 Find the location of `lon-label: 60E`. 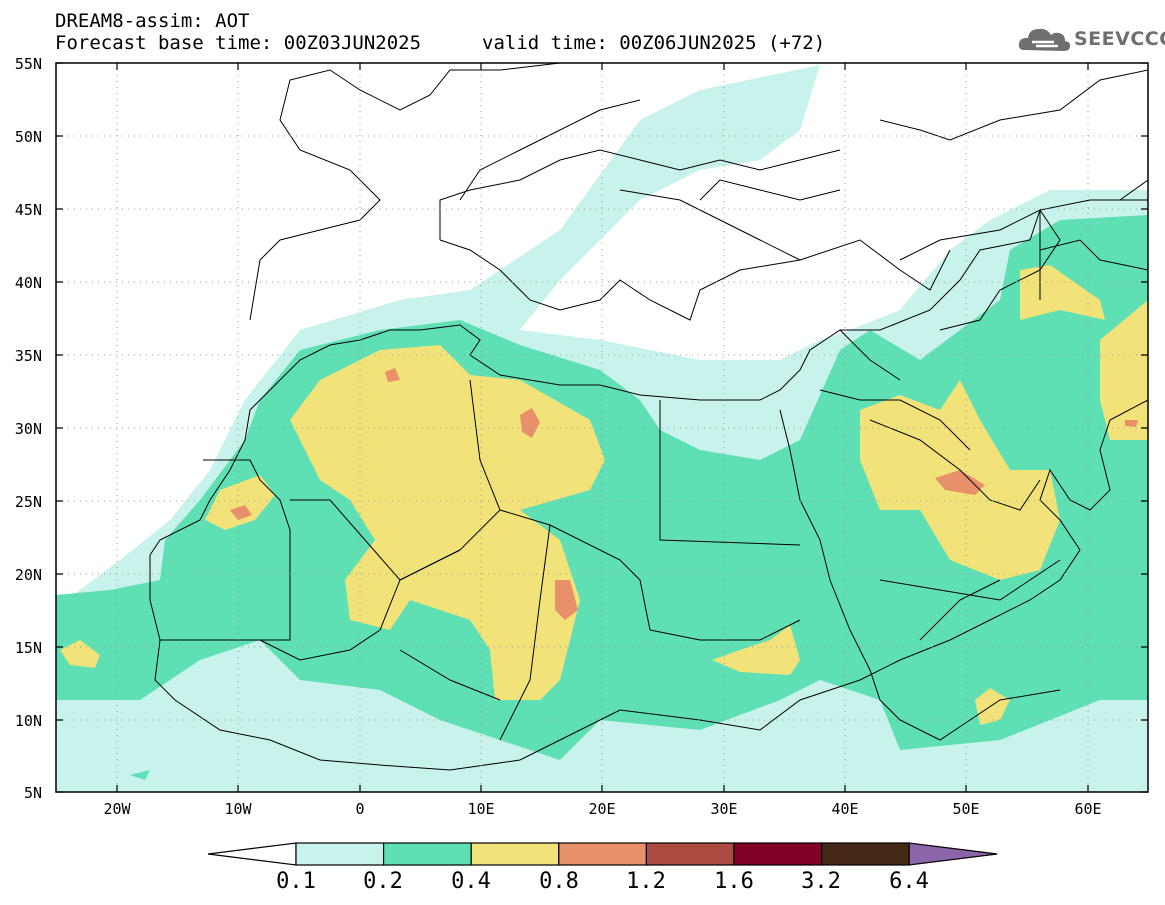

lon-label: 60E is located at coordinates (1088, 809).